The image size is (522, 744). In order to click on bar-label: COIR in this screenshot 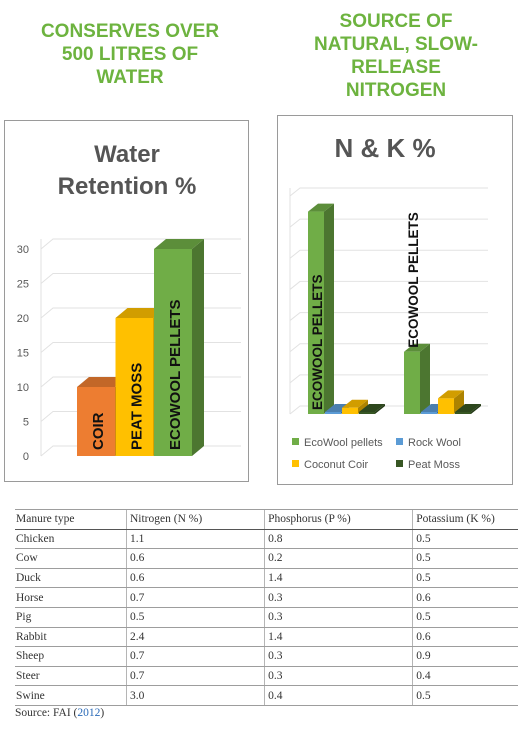, I will do `click(98, 431)`.